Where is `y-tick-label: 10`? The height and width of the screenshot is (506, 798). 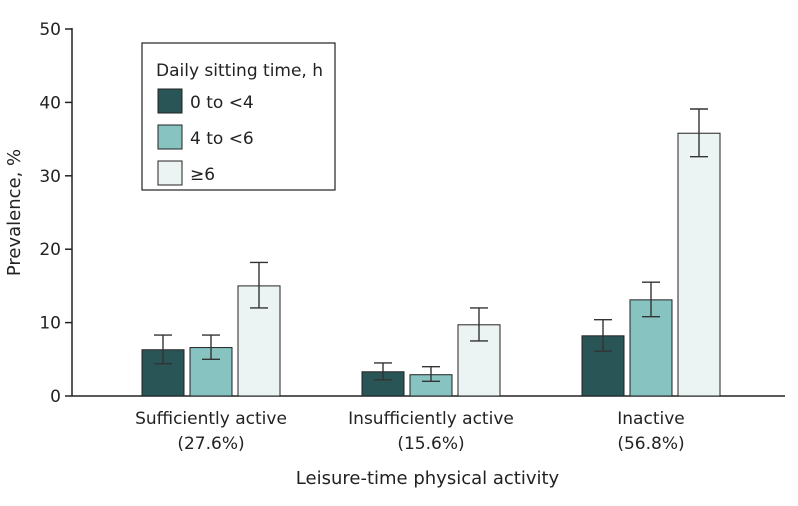
y-tick-label: 10 is located at coordinates (50, 324).